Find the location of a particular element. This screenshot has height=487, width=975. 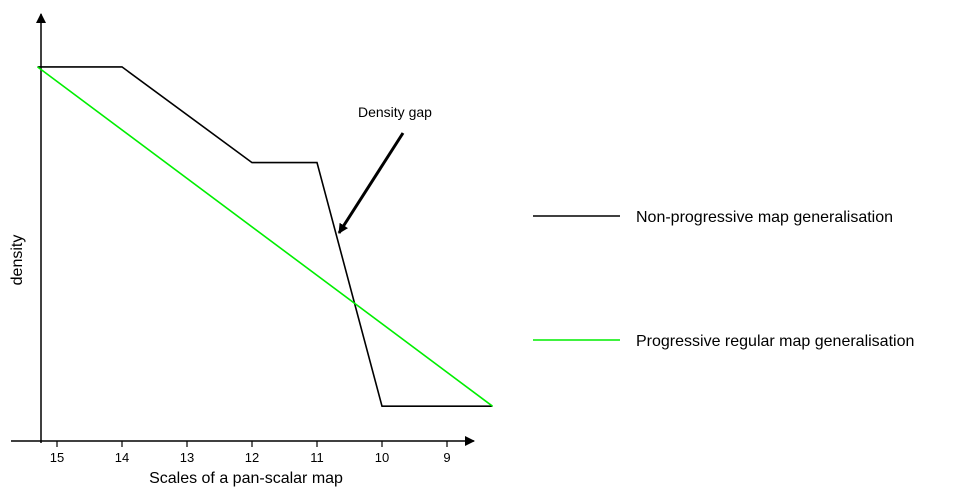

legend-label-progressive: Progressive regular map generalisation is located at coordinates (775, 341).